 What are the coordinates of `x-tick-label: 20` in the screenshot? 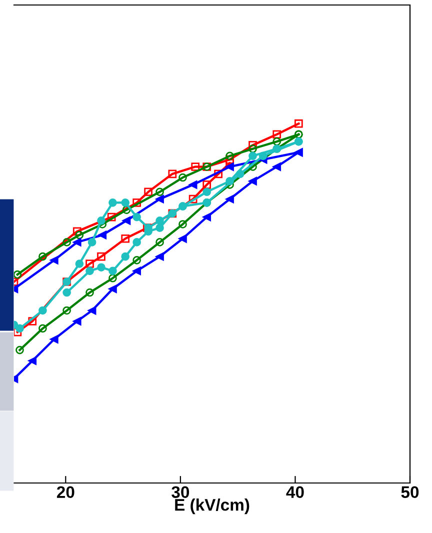 It's located at (65, 492).